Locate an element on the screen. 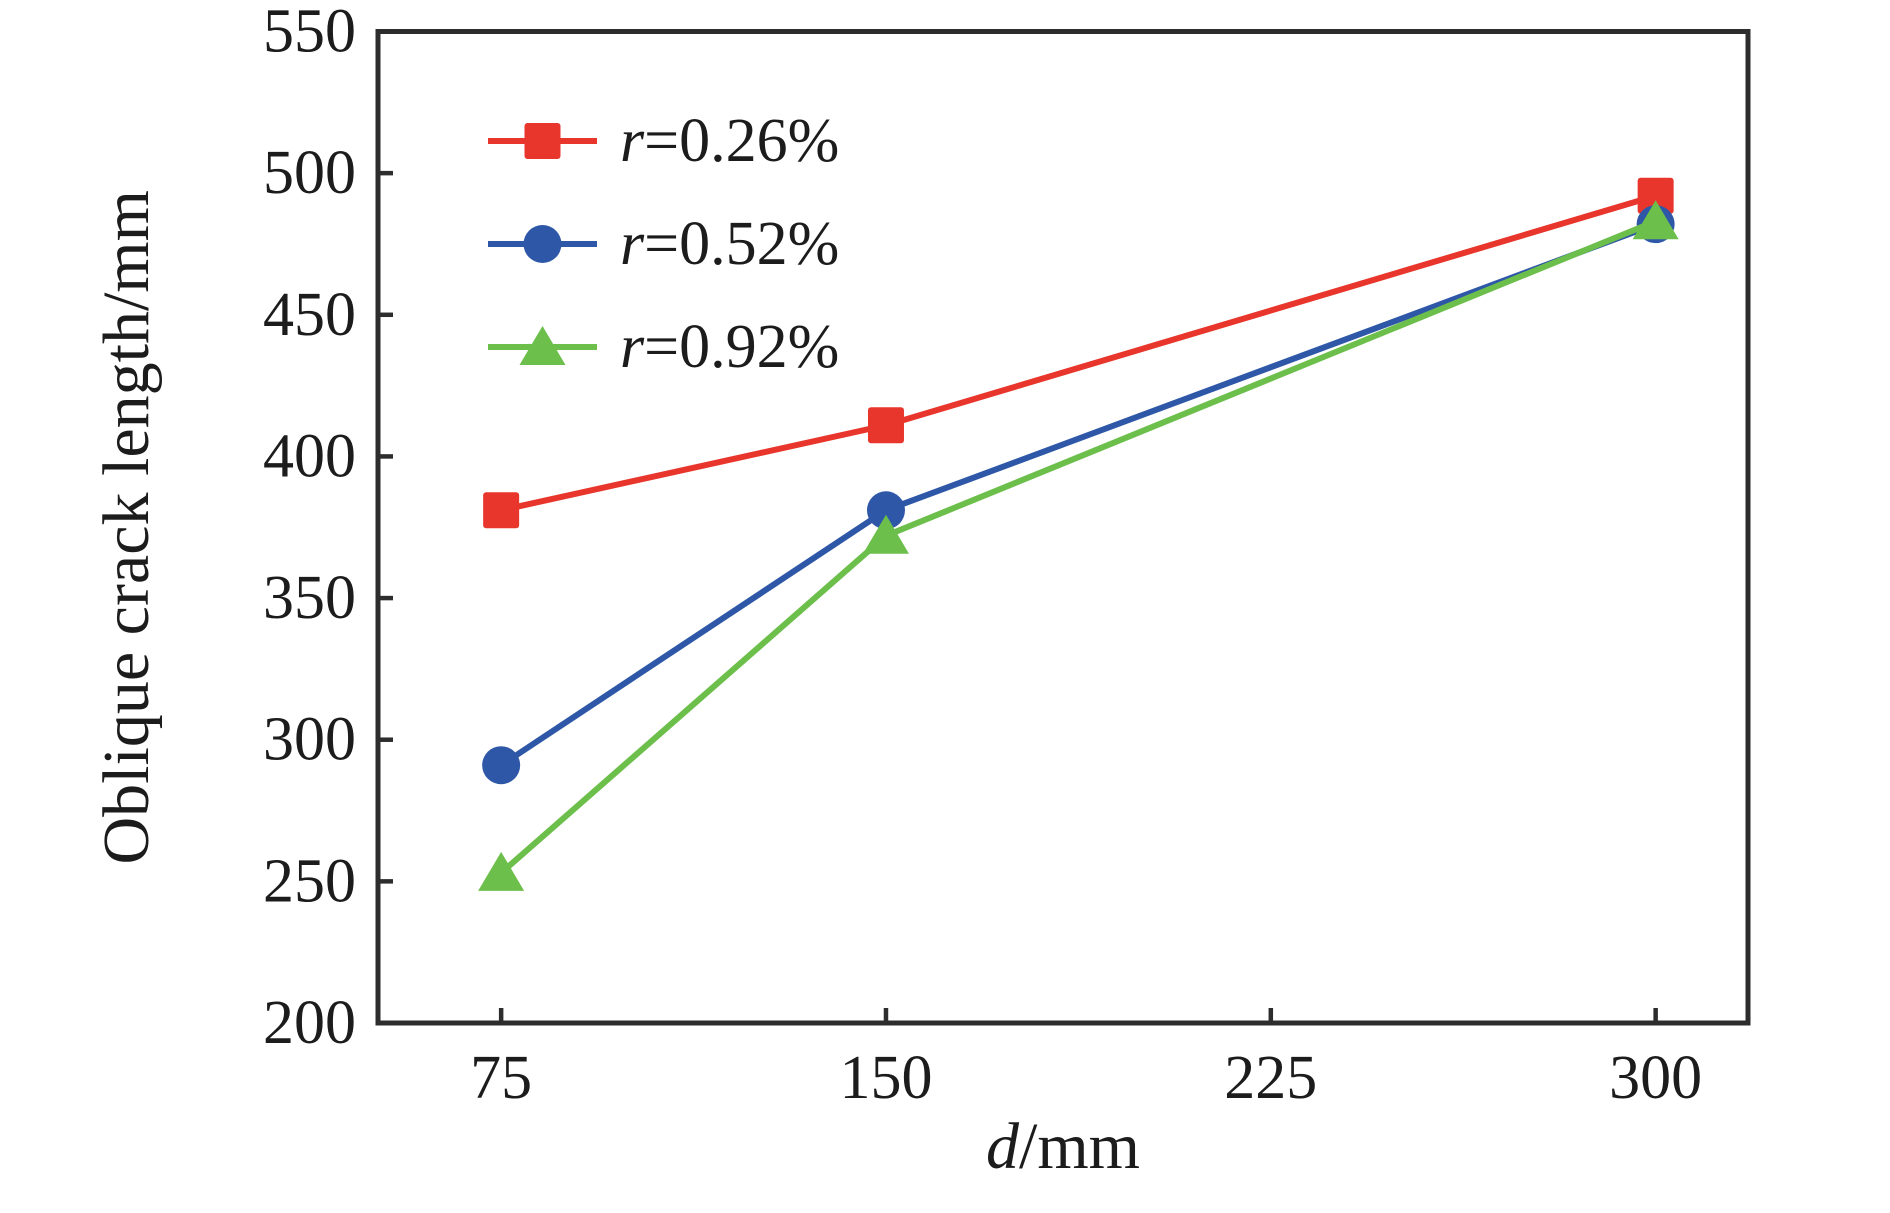 The width and height of the screenshot is (1890, 1213). x-axis-tick-label: 150 is located at coordinates (885, 1078).